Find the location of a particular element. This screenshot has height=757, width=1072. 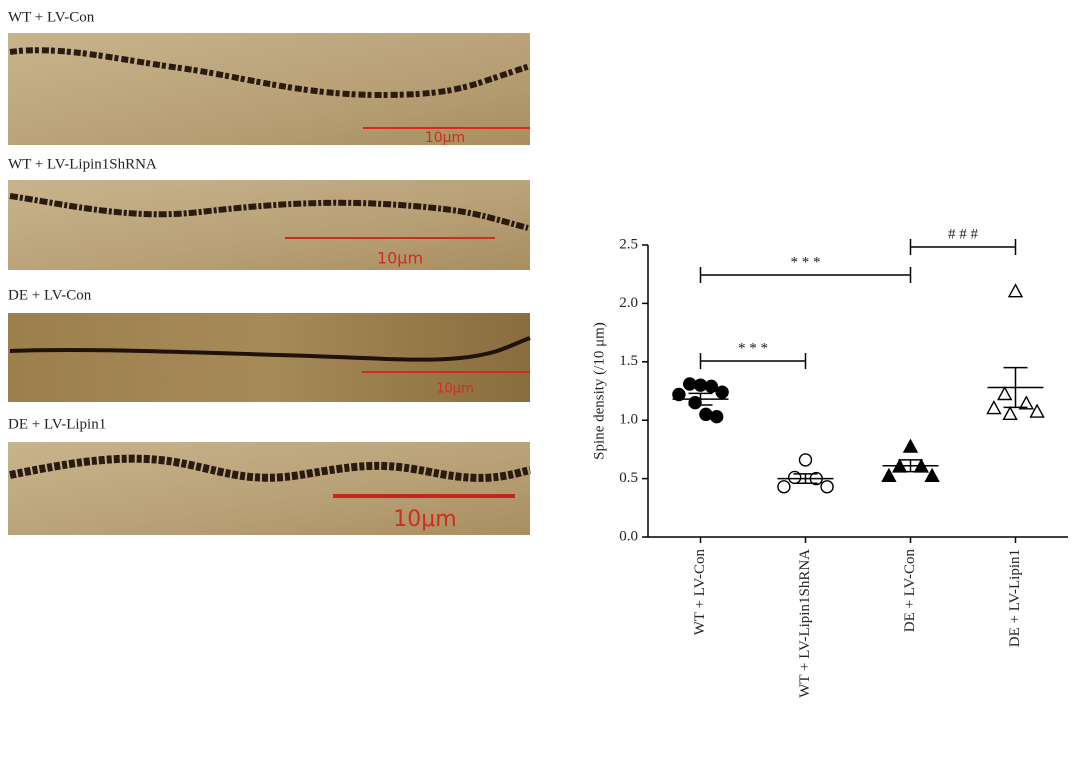

significance-label: # # # is located at coordinates (963, 234).